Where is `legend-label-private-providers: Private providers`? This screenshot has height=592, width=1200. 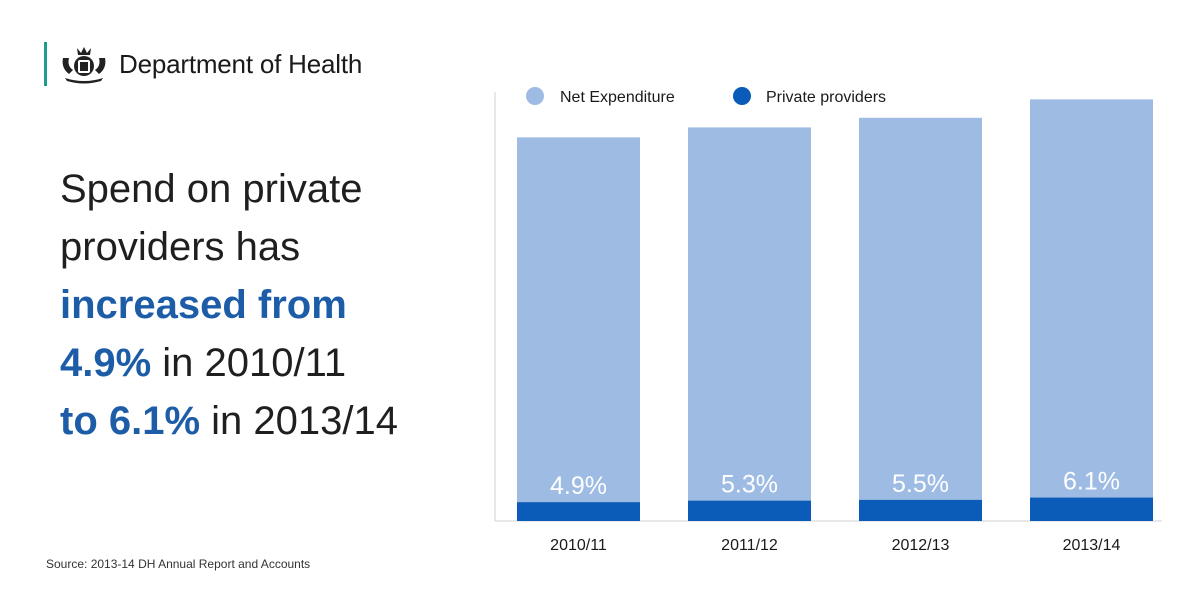
legend-label-private-providers: Private providers is located at coordinates (826, 97).